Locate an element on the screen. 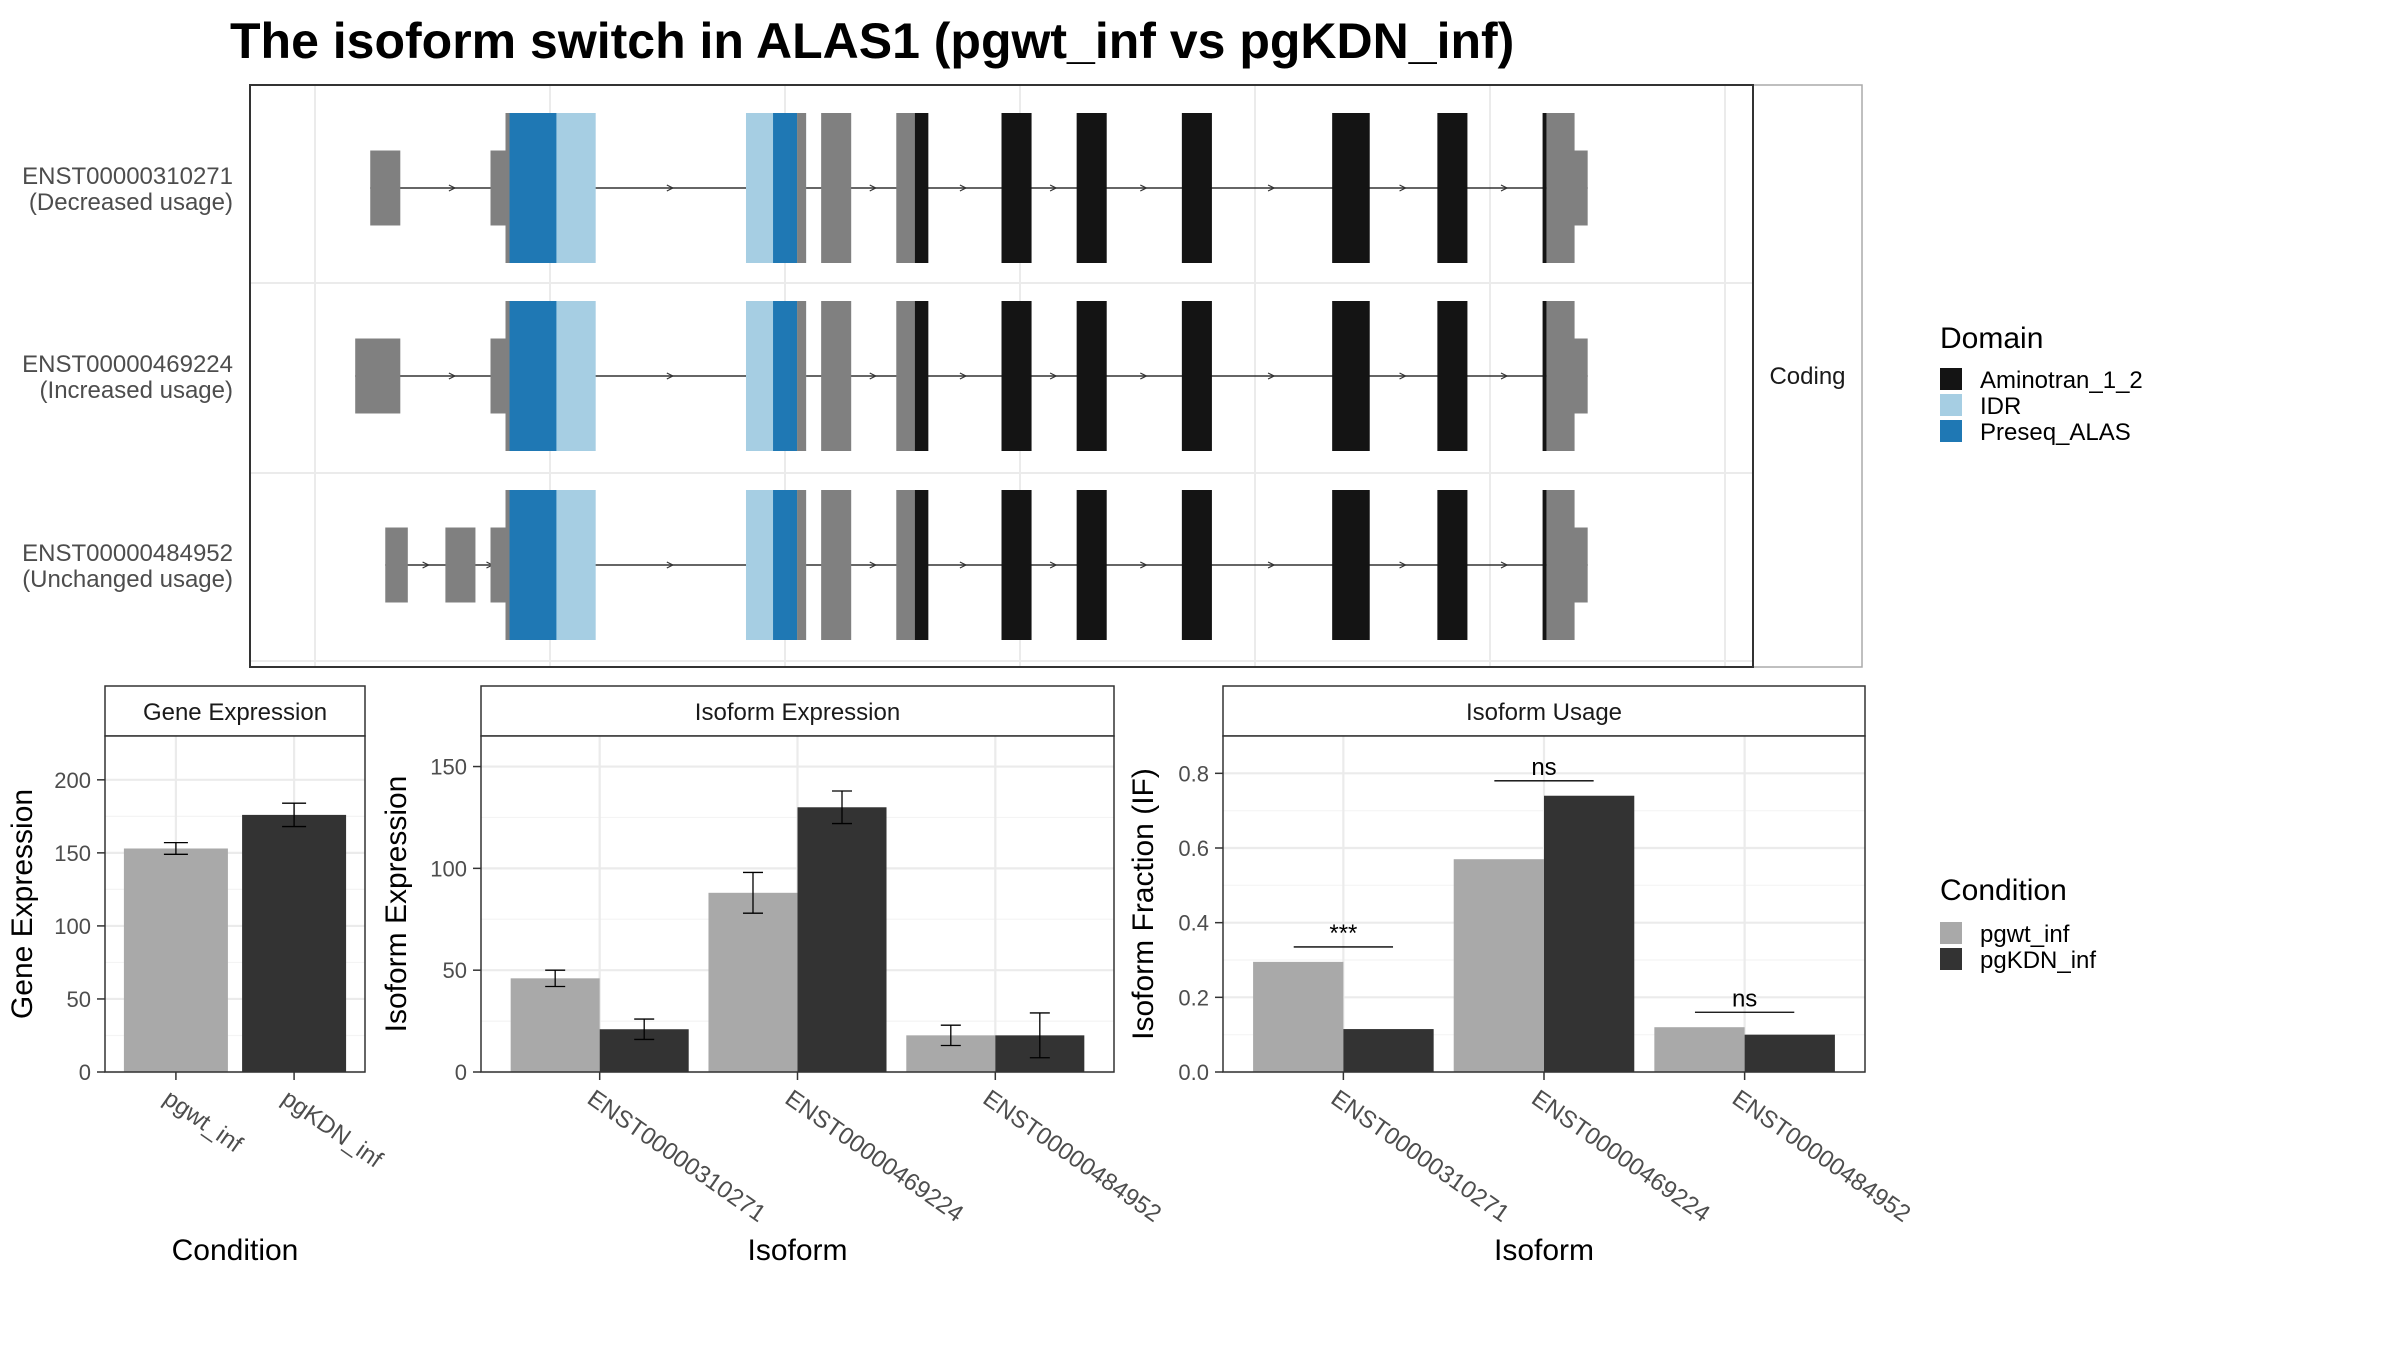 Image resolution: width=2400 pixels, height=1350 pixels. legend-label-pgKDN_inf: pgKDN_inf is located at coordinates (2038, 960).